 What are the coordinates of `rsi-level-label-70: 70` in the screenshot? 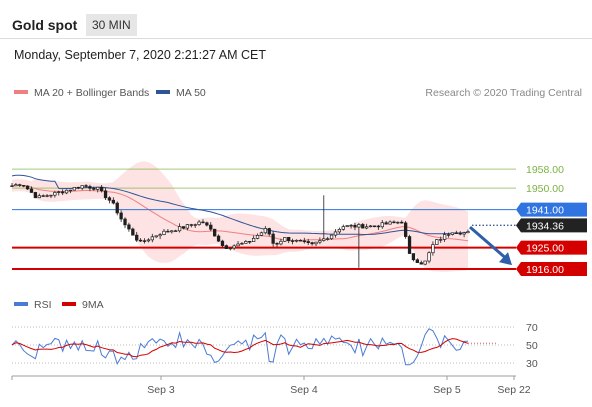 It's located at (532, 328).